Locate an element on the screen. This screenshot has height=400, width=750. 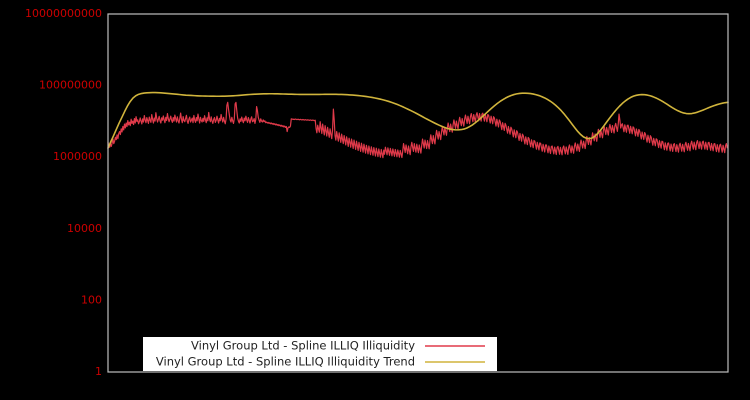
y-tick-label: 10000000000 is located at coordinates (63, 13).